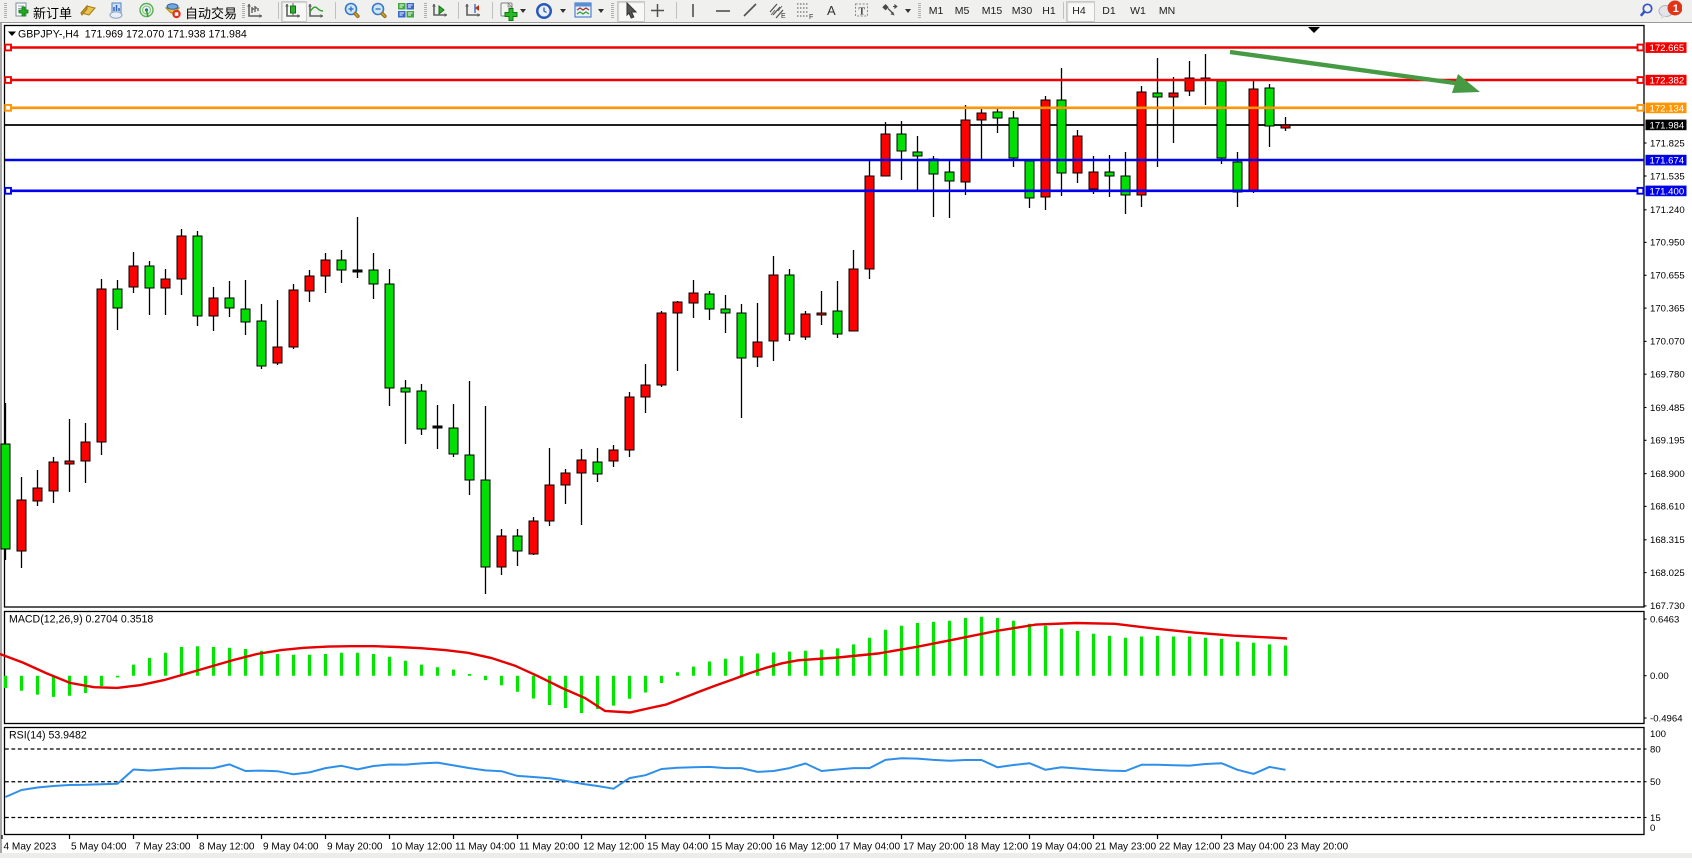 The width and height of the screenshot is (1692, 863). I want to click on svg-text: 17 May 20:00, so click(934, 847).